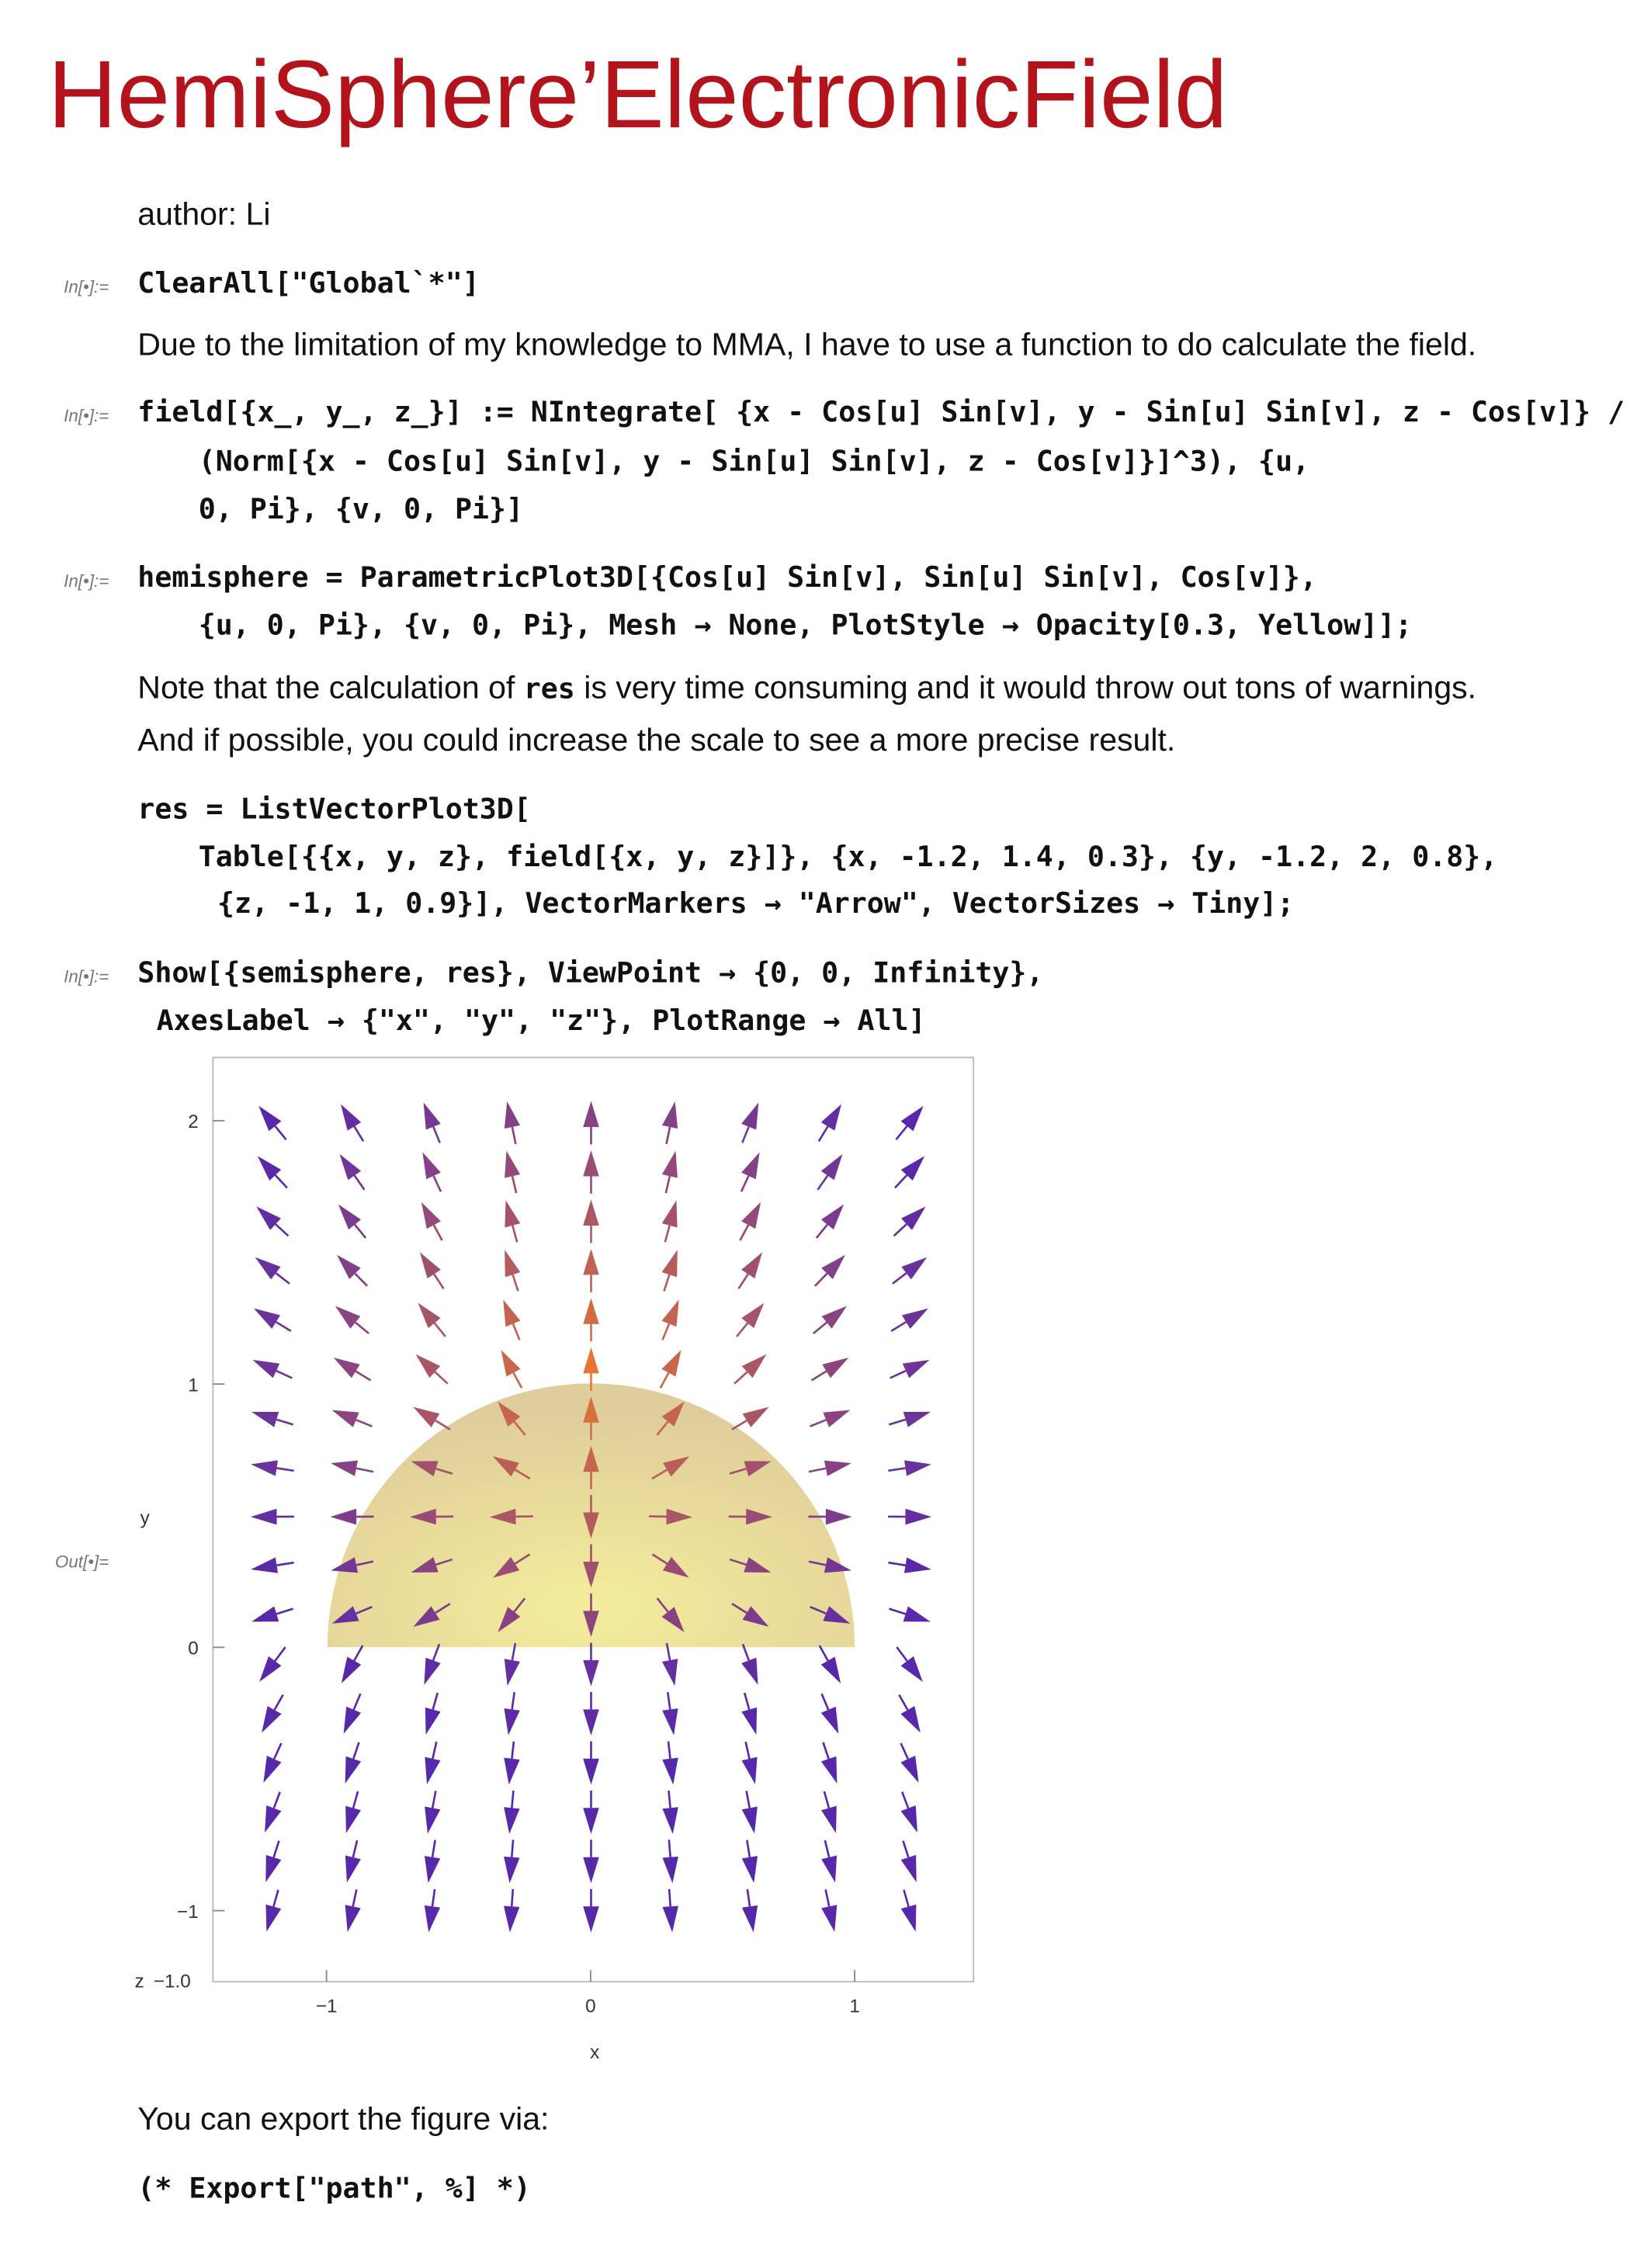  Describe the element at coordinates (193, 1121) in the screenshot. I see `y-tick-label: 2` at that location.